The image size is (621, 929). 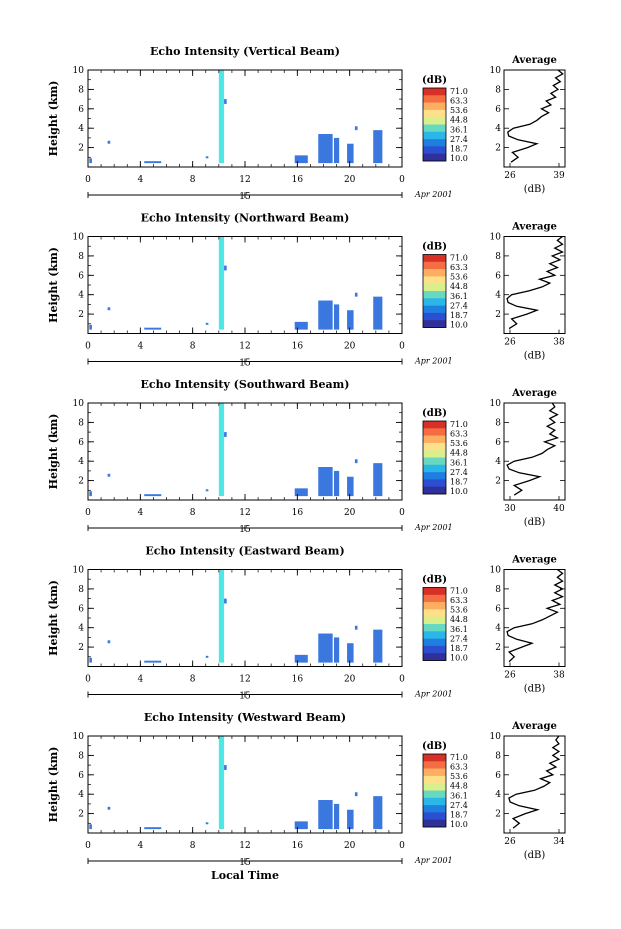 I want to click on chart-title: Echo Intensity (Eastward Beam), so click(x=244, y=551).